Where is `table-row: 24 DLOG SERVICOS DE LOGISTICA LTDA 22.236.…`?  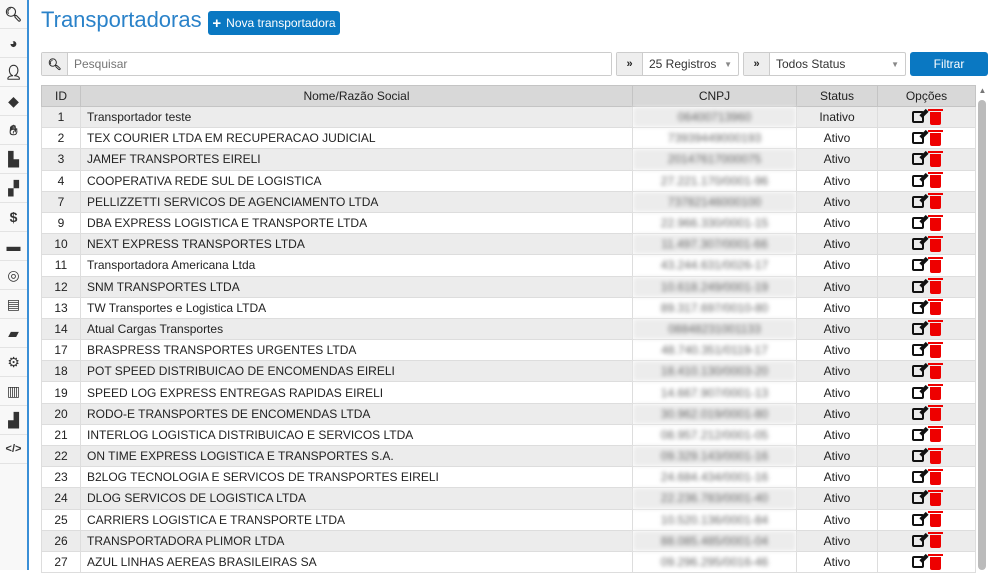
table-row: 24 DLOG SERVICOS DE LOGISTICA LTDA 22.236.… is located at coordinates (508, 498).